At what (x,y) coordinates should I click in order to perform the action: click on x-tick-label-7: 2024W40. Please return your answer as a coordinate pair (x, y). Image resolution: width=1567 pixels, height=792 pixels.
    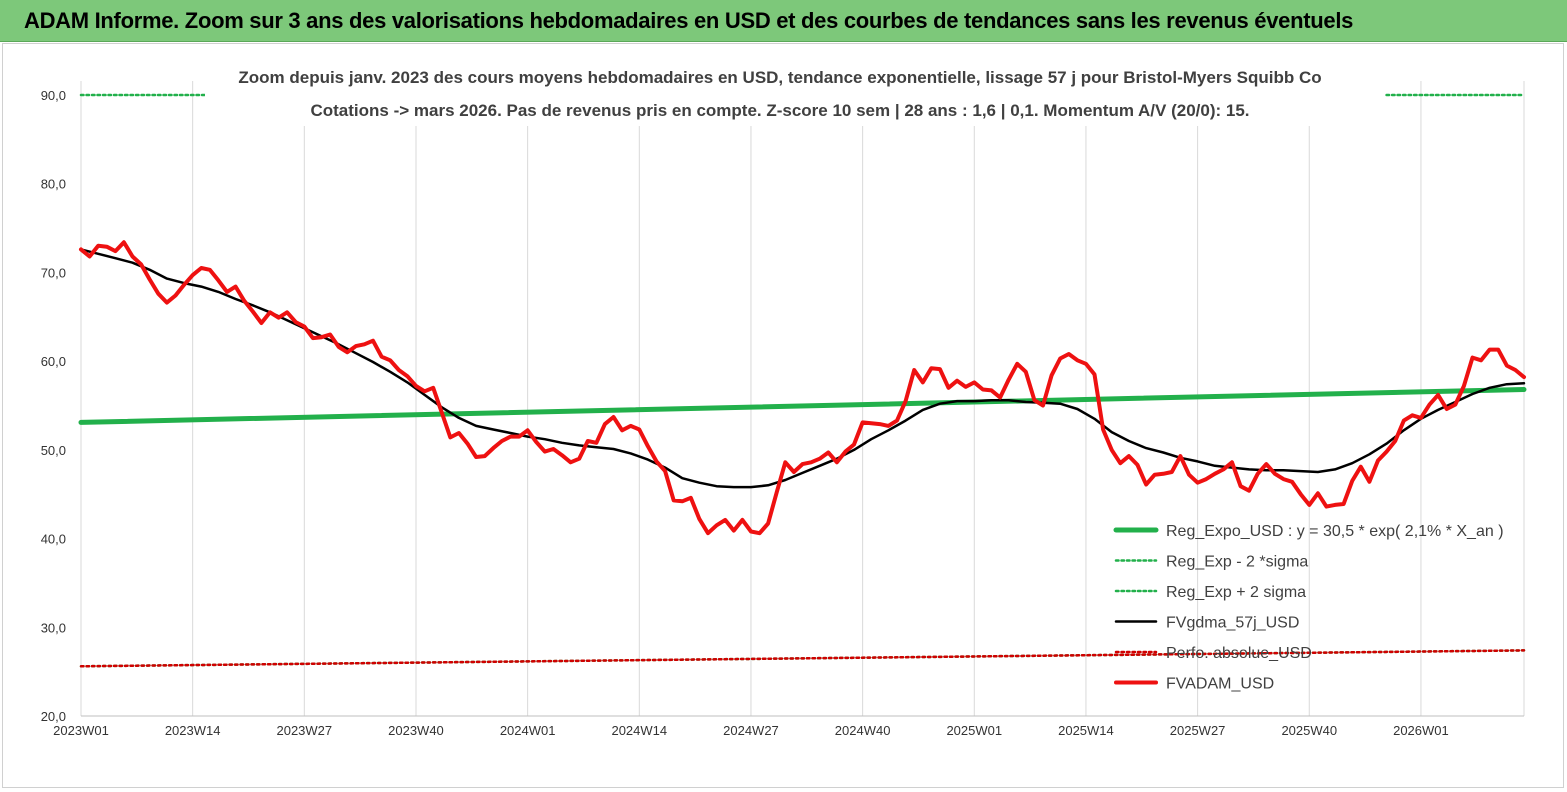
    Looking at the image, I should click on (863, 730).